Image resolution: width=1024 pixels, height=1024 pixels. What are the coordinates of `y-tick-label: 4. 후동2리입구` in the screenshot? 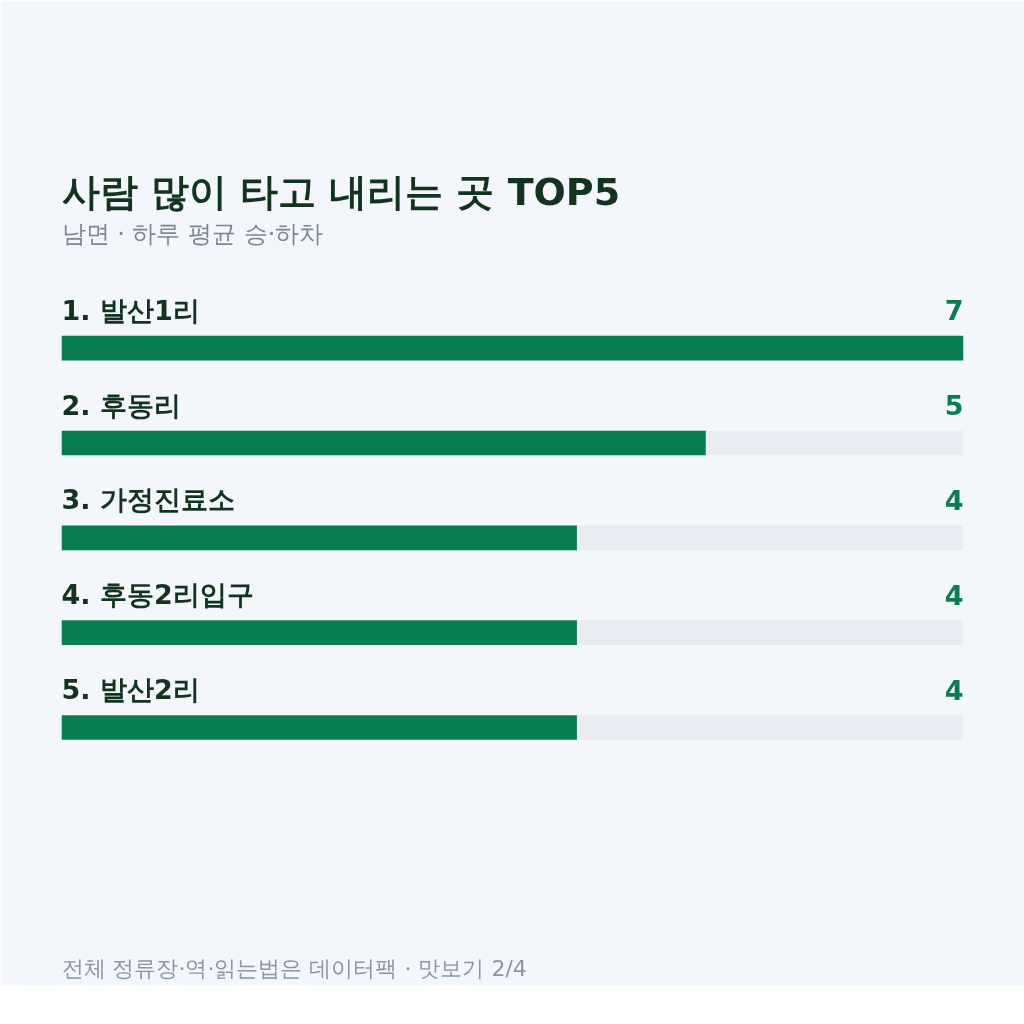 It's located at (157, 595).